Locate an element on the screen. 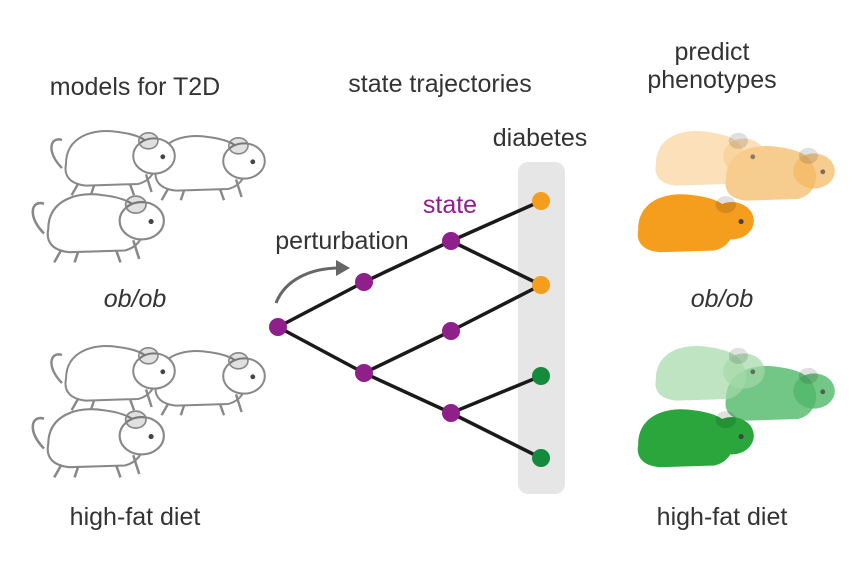 The width and height of the screenshot is (851, 568). middle-title: state trajectories is located at coordinates (439, 84).